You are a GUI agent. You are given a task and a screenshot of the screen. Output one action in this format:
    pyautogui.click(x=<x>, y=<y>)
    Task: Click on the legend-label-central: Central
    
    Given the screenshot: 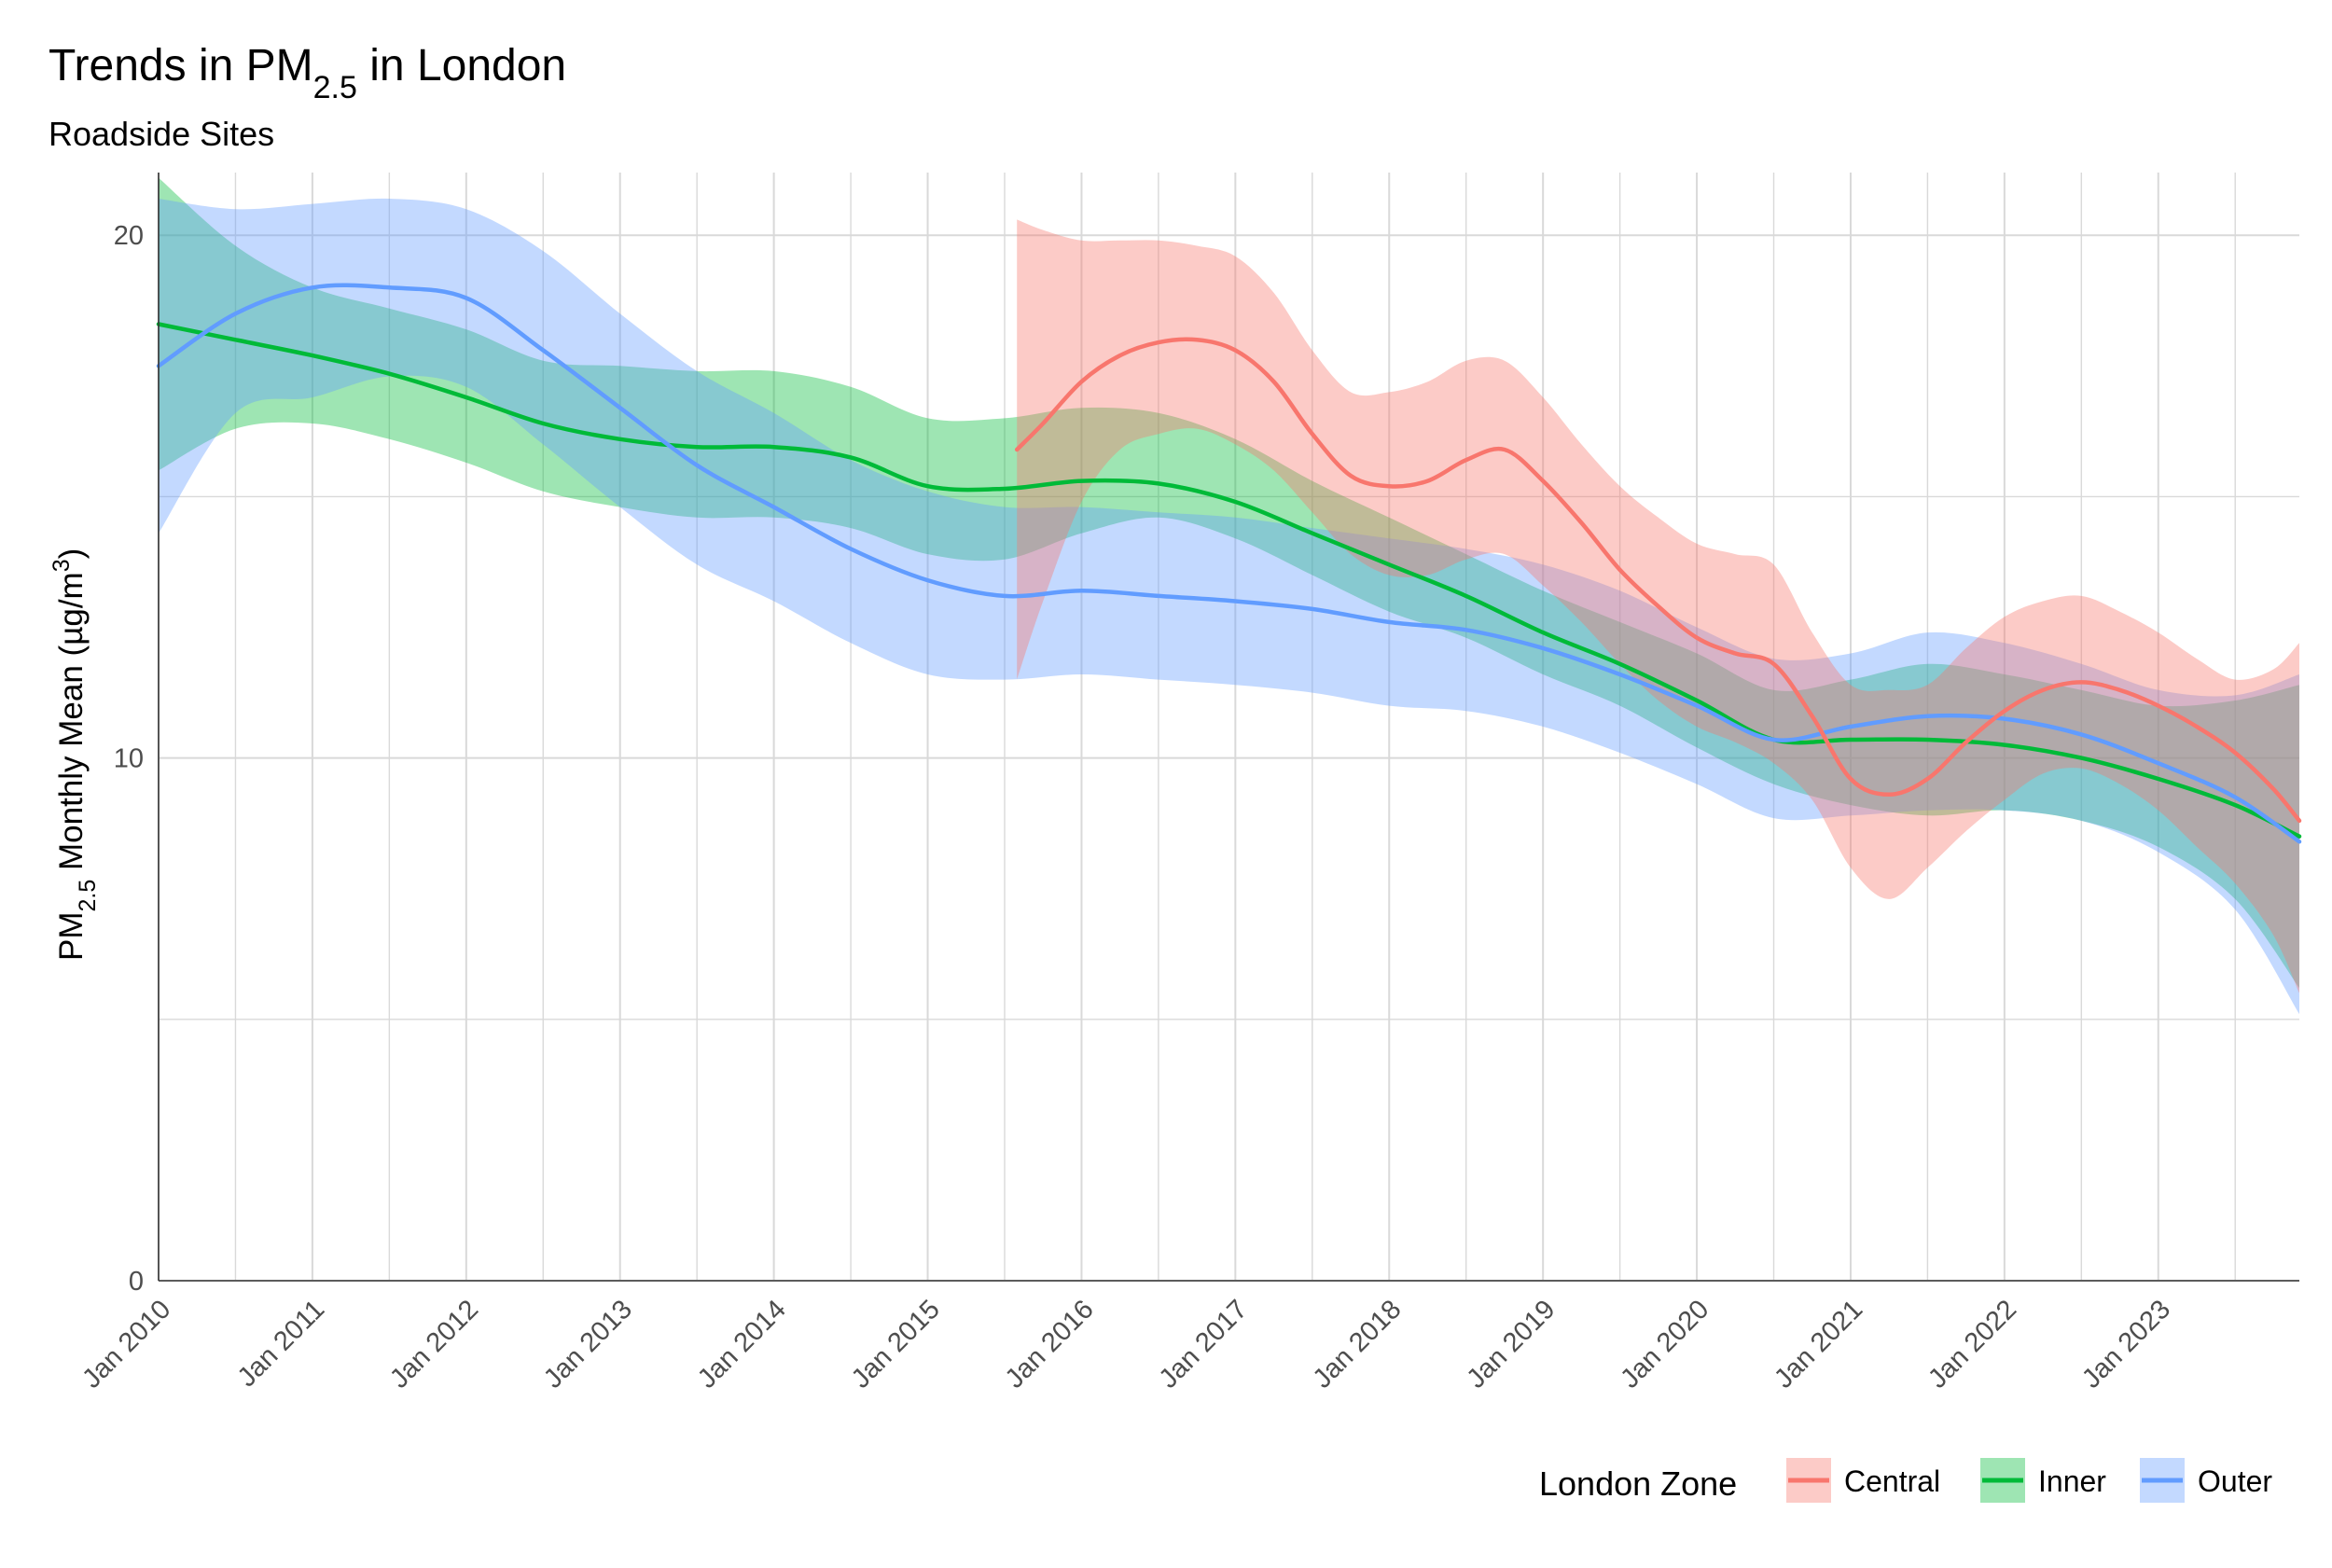 What is the action you would take?
    pyautogui.click(x=1892, y=1481)
    